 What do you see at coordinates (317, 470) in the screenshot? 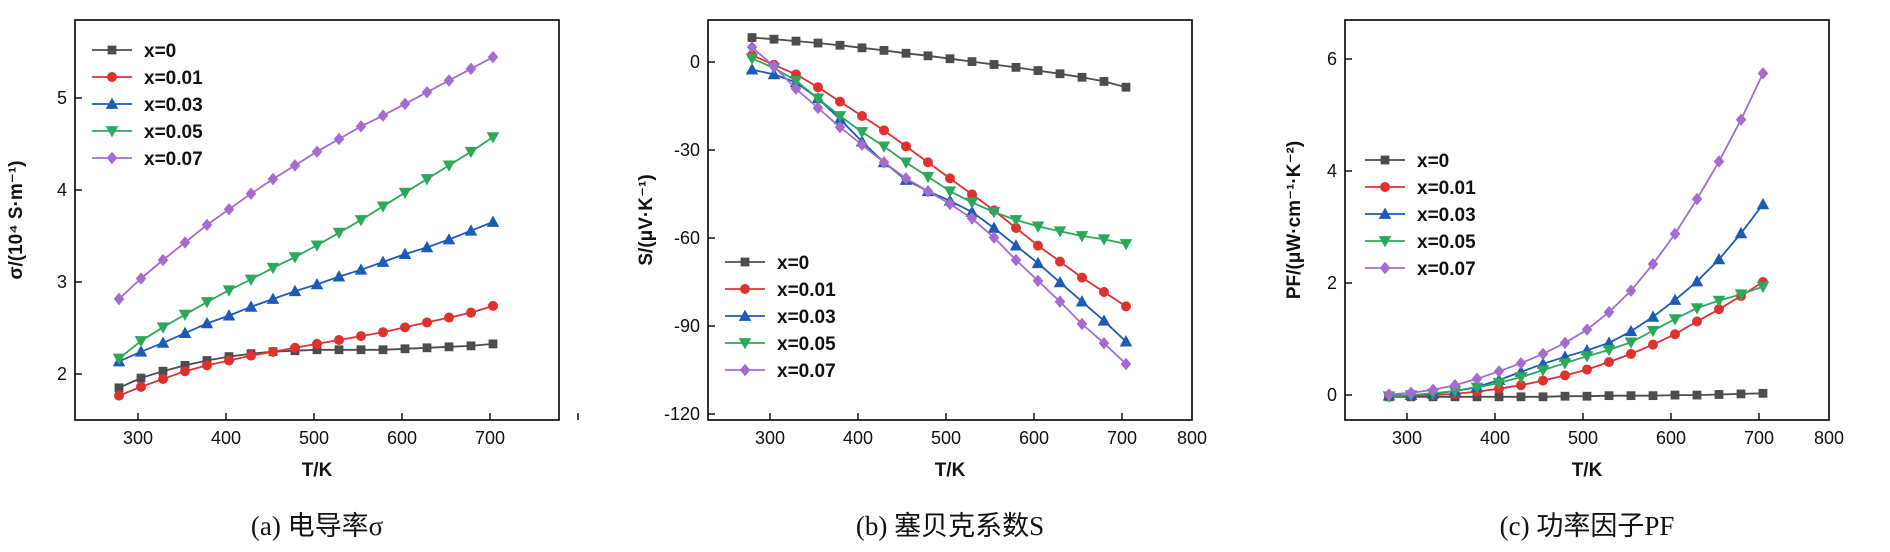
I see `x-axis-label: T/K` at bounding box center [317, 470].